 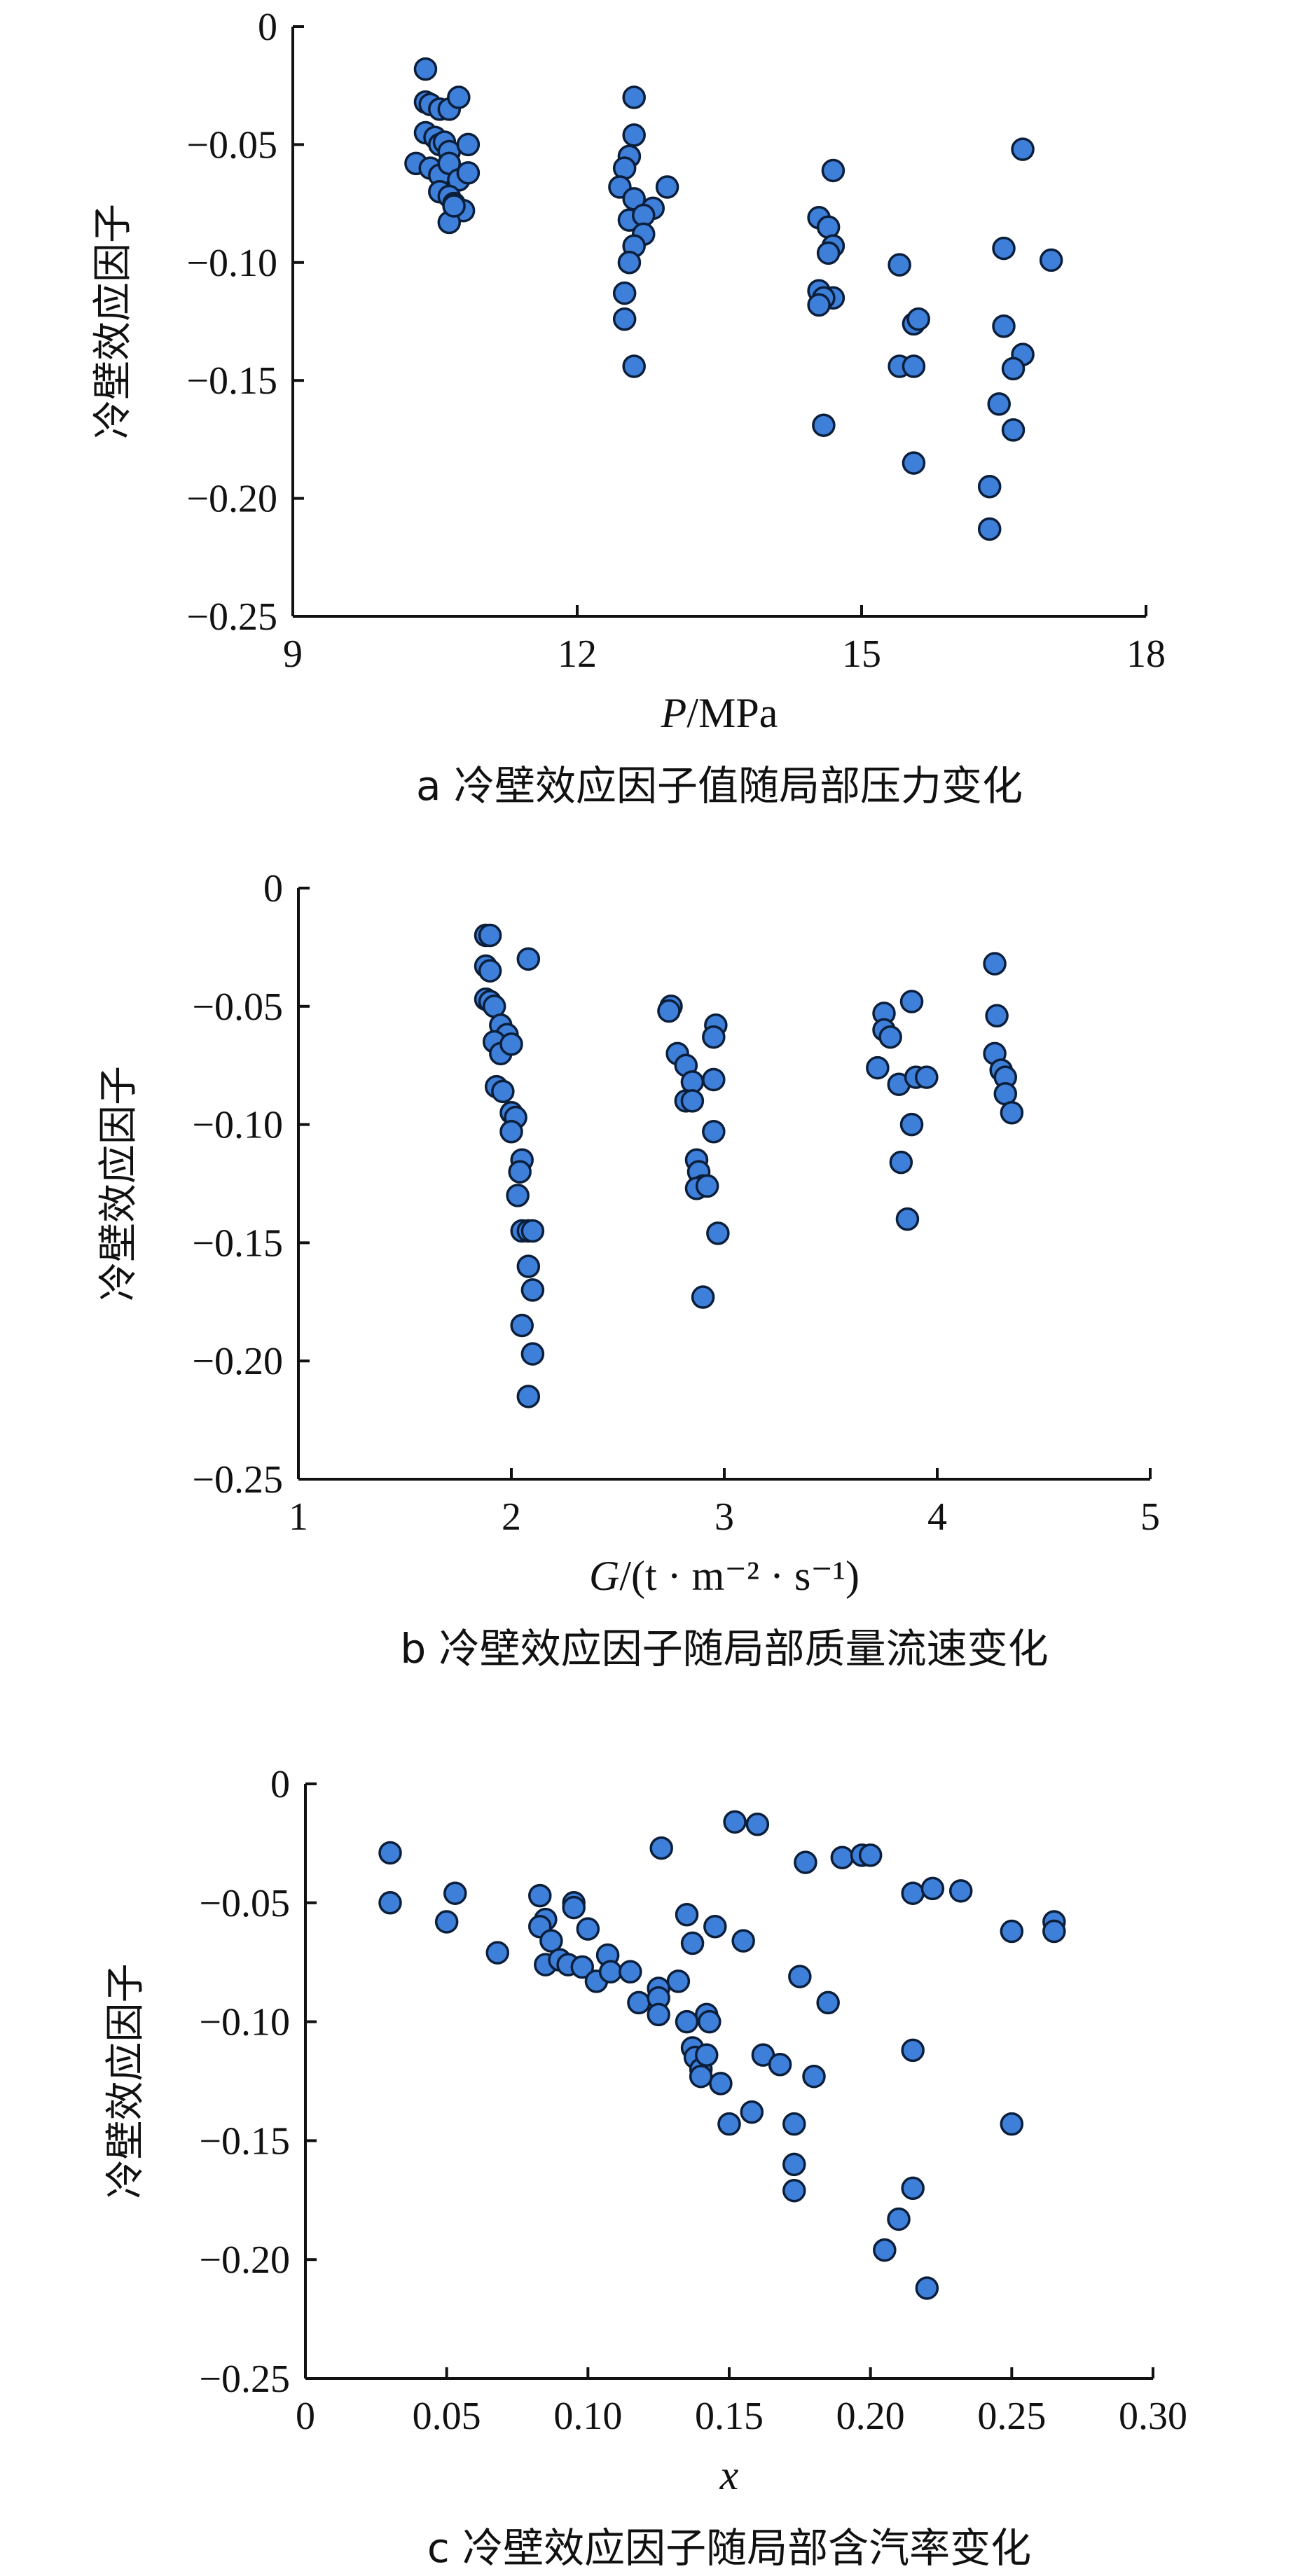 I want to click on x-axis-label: G/(t · m⁻² · s⁻¹), so click(x=724, y=1576).